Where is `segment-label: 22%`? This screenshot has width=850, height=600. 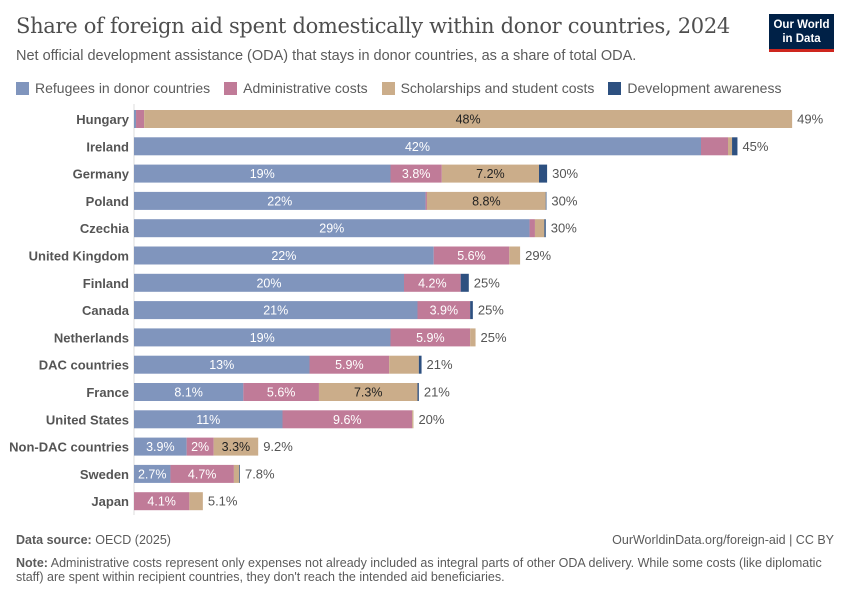
segment-label: 22% is located at coordinates (279, 201).